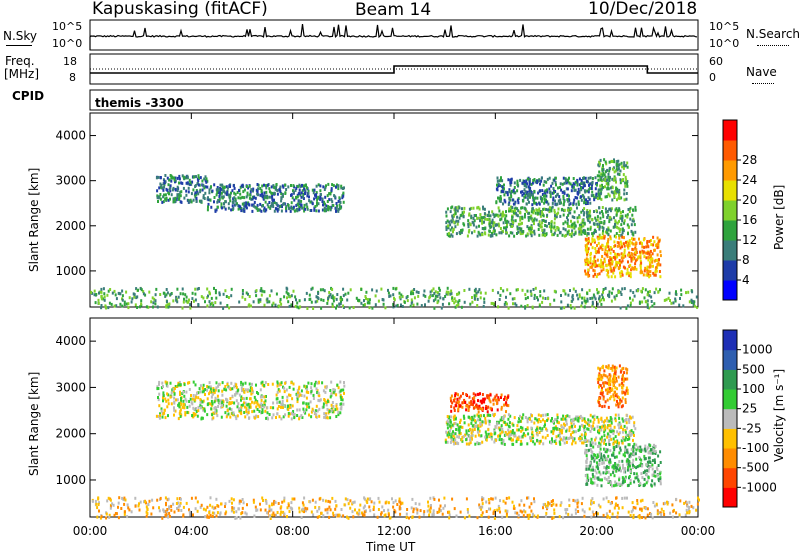  I want to click on nsky-tick-top: 10^5, so click(67, 26).